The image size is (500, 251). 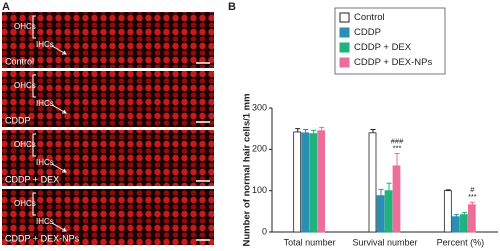 What do you see at coordinates (18, 120) in the screenshot?
I see `image-label: CDDP` at bounding box center [18, 120].